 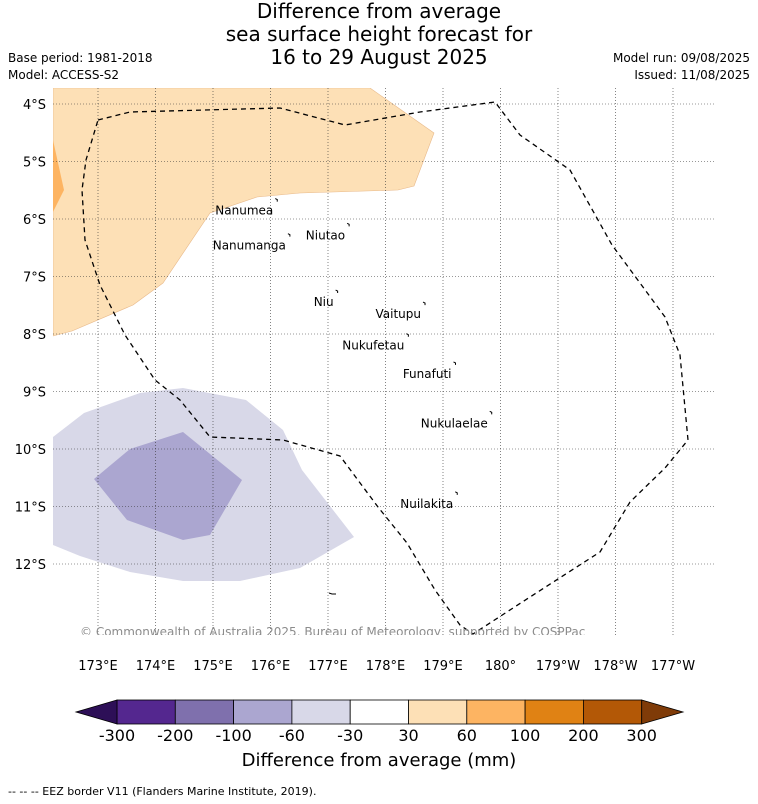 I want to click on colorbar-tick-label: -60, so click(x=292, y=735).